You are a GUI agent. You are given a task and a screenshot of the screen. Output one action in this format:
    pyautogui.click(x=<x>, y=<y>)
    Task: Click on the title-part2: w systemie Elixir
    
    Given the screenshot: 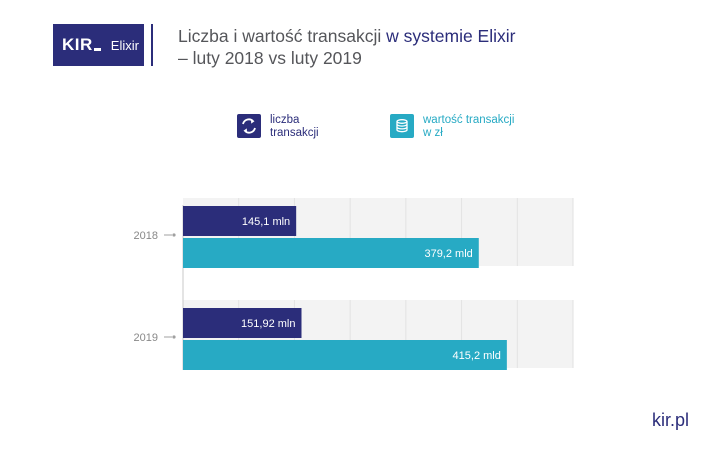 What is the action you would take?
    pyautogui.click(x=451, y=36)
    